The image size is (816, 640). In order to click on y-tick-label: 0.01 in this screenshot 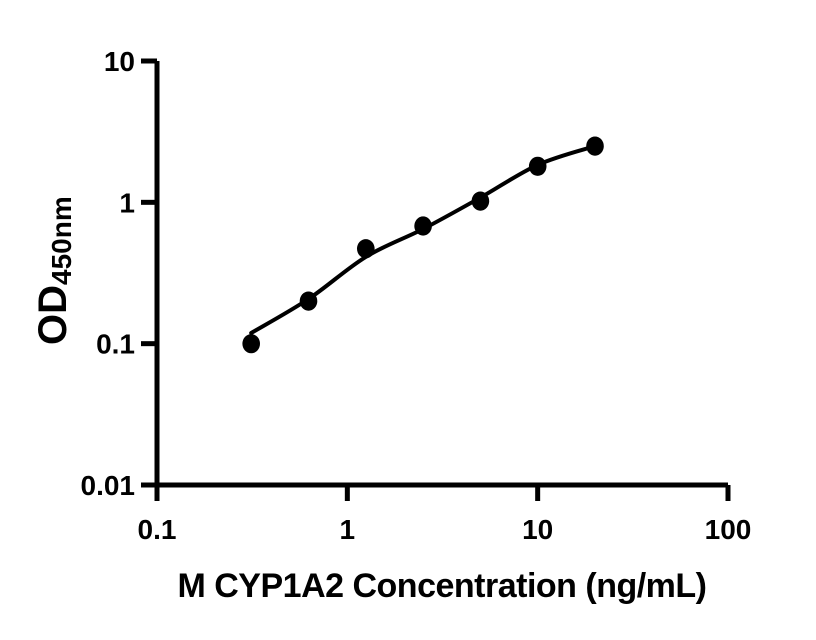, I will do `click(108, 485)`.